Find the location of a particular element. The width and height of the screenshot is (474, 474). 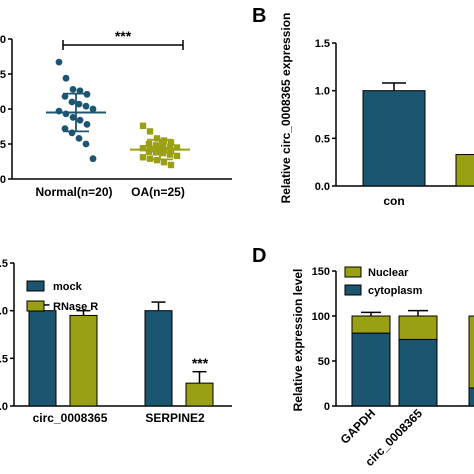

panel-a-y-axis: 0.0 0.5 1.0 1.5 2.0 is located at coordinates (6, 110).